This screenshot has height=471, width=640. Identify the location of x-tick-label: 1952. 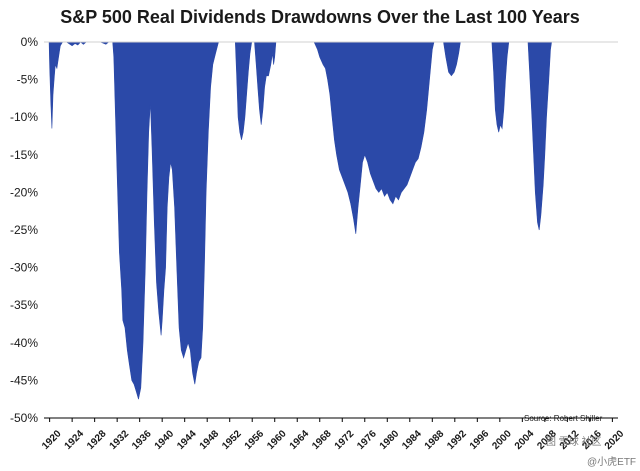
(232, 440).